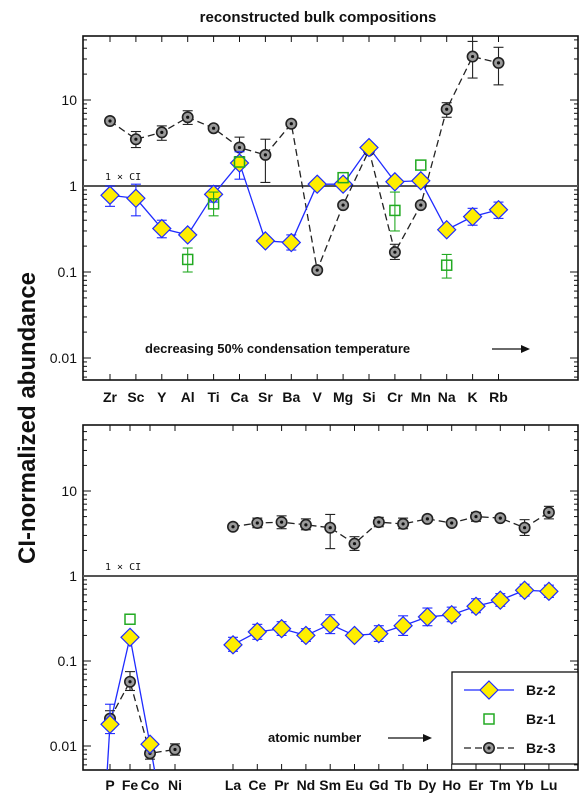 This screenshot has height=797, width=588. What do you see at coordinates (265, 397) in the screenshot?
I see `x-tick-label: Sr` at bounding box center [265, 397].